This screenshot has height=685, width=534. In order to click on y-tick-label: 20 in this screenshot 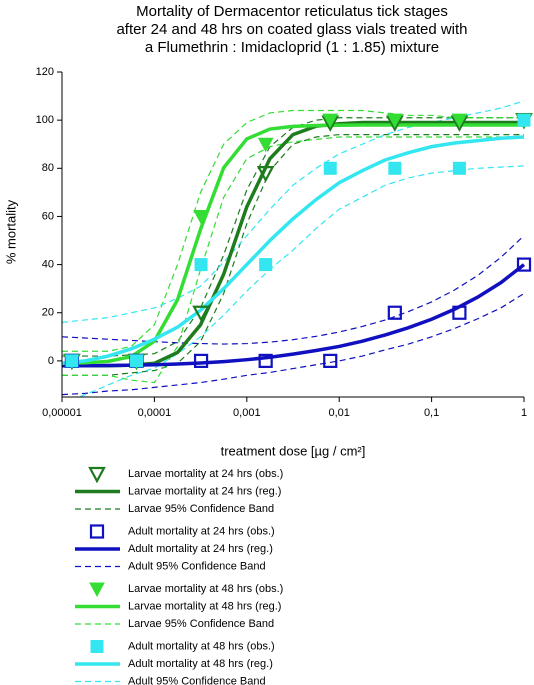, I will do `click(48, 313)`.